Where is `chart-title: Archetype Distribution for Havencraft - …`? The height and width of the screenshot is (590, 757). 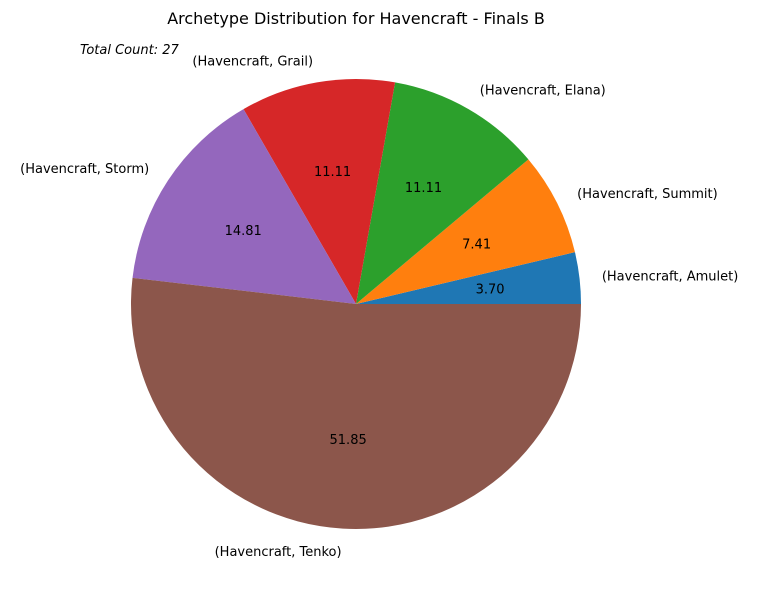
chart-title: Archetype Distribution for Havencraft - … is located at coordinates (356, 18).